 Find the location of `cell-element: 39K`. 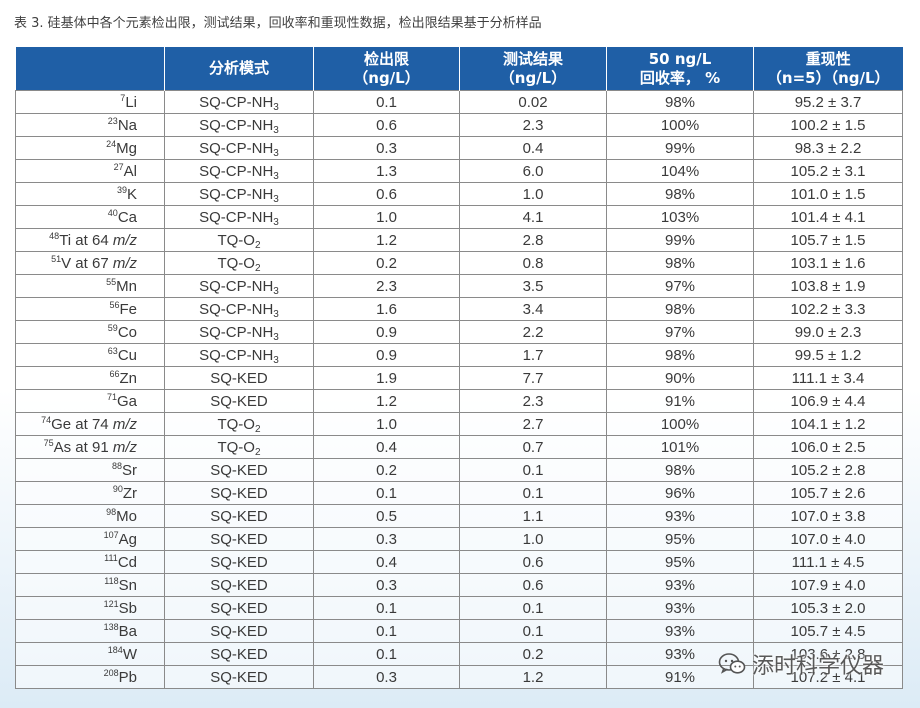

cell-element: 39K is located at coordinates (90, 194).